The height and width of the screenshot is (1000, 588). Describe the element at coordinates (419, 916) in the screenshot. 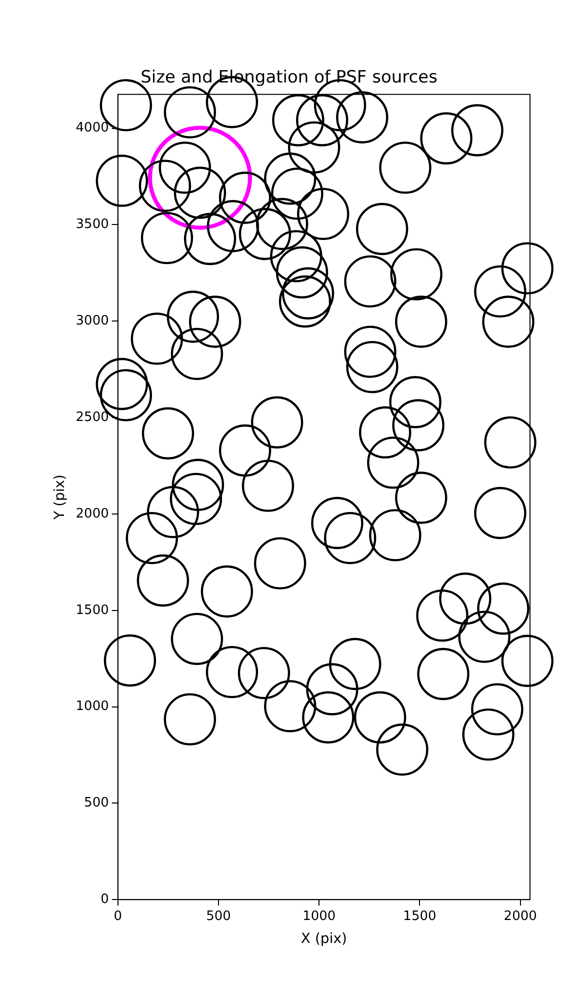

I see `x-tick-label: 1500` at that location.